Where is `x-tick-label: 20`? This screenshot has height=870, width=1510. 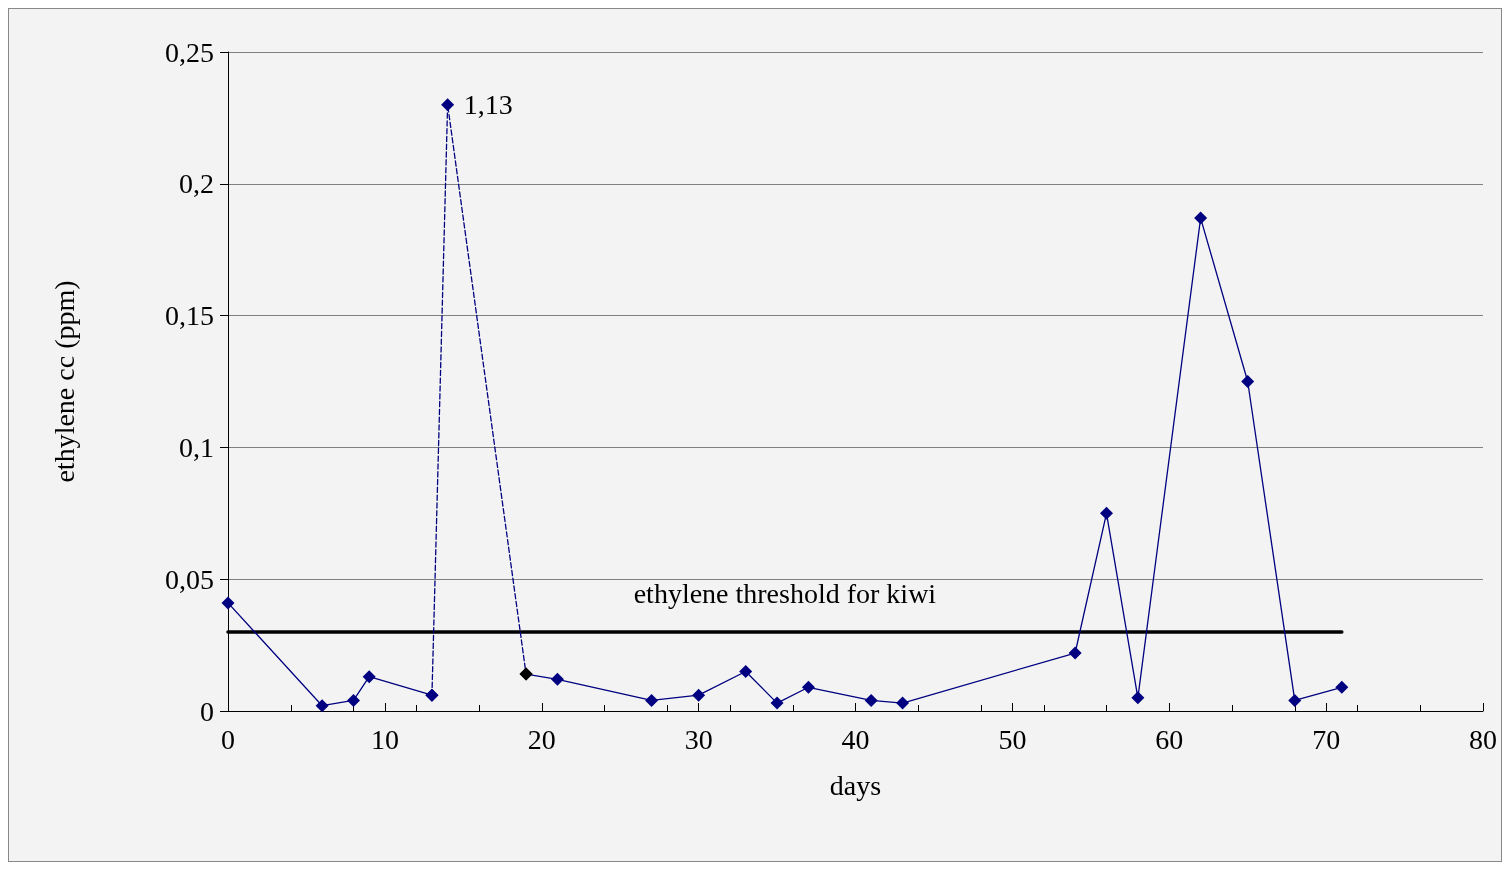
x-tick-label: 20 is located at coordinates (541, 739).